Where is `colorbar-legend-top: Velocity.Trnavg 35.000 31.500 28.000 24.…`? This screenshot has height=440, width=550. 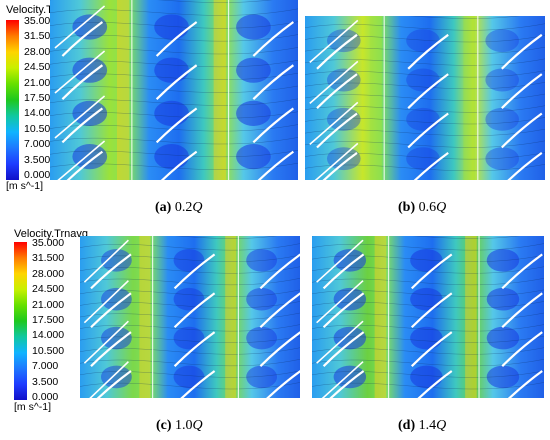 colorbar-legend-top: Velocity.Trnavg 35.000 31.500 28.000 24.… is located at coordinates (43, 100).